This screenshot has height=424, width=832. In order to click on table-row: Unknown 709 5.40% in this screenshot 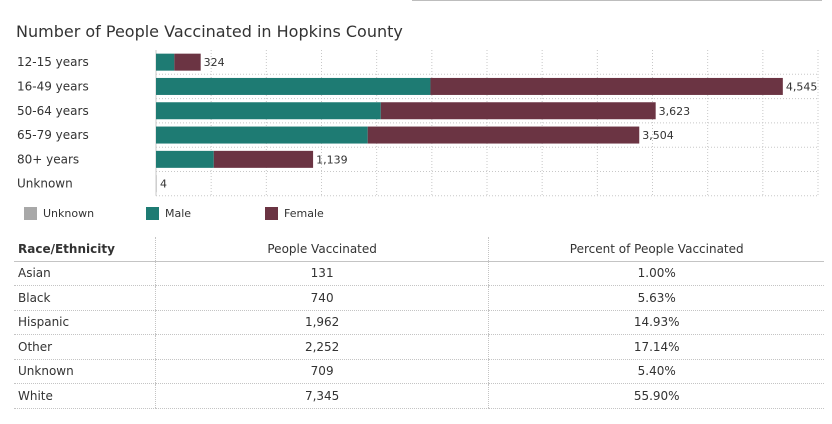, I will do `click(419, 371)`.